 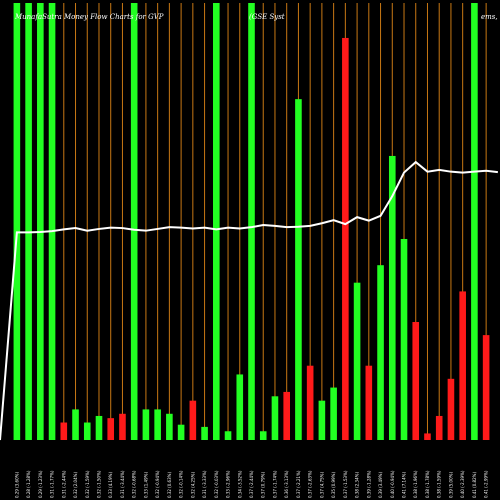 What do you see at coordinates (298, 484) in the screenshot?
I see `x-tick-label: 0.37 (-2.21%)` at bounding box center [298, 484].